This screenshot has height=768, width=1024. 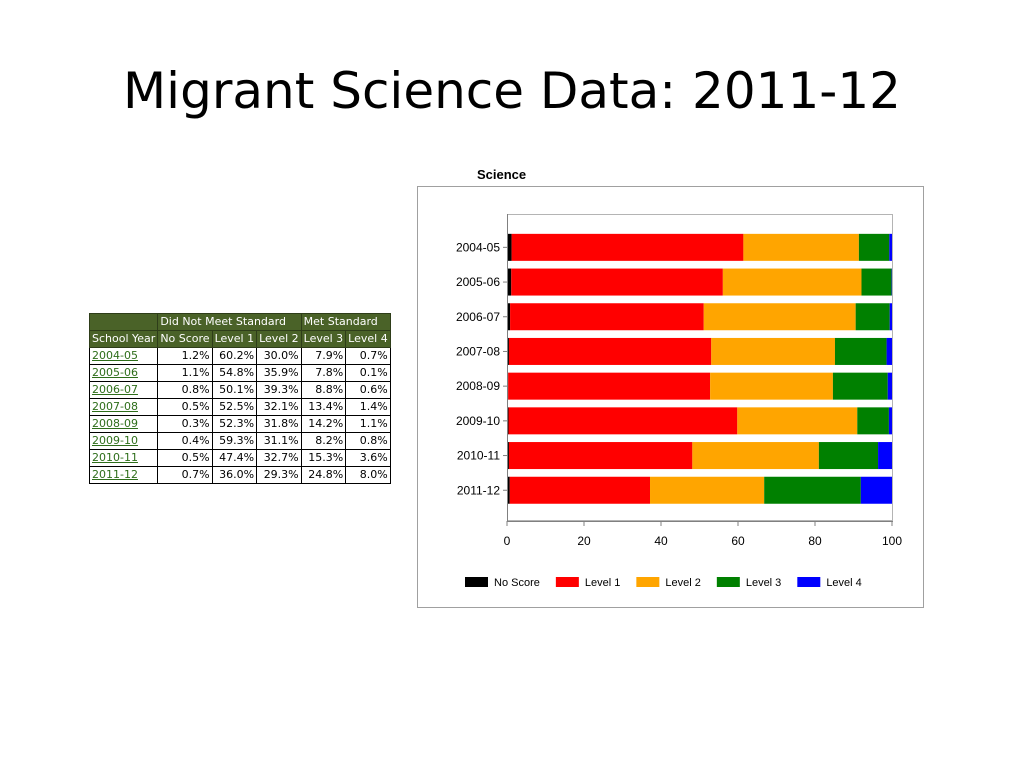 I want to click on table-row: 2007-08 0.5% 52.5% 32.1% 13.4% 1.4%, so click(x=239, y=407).